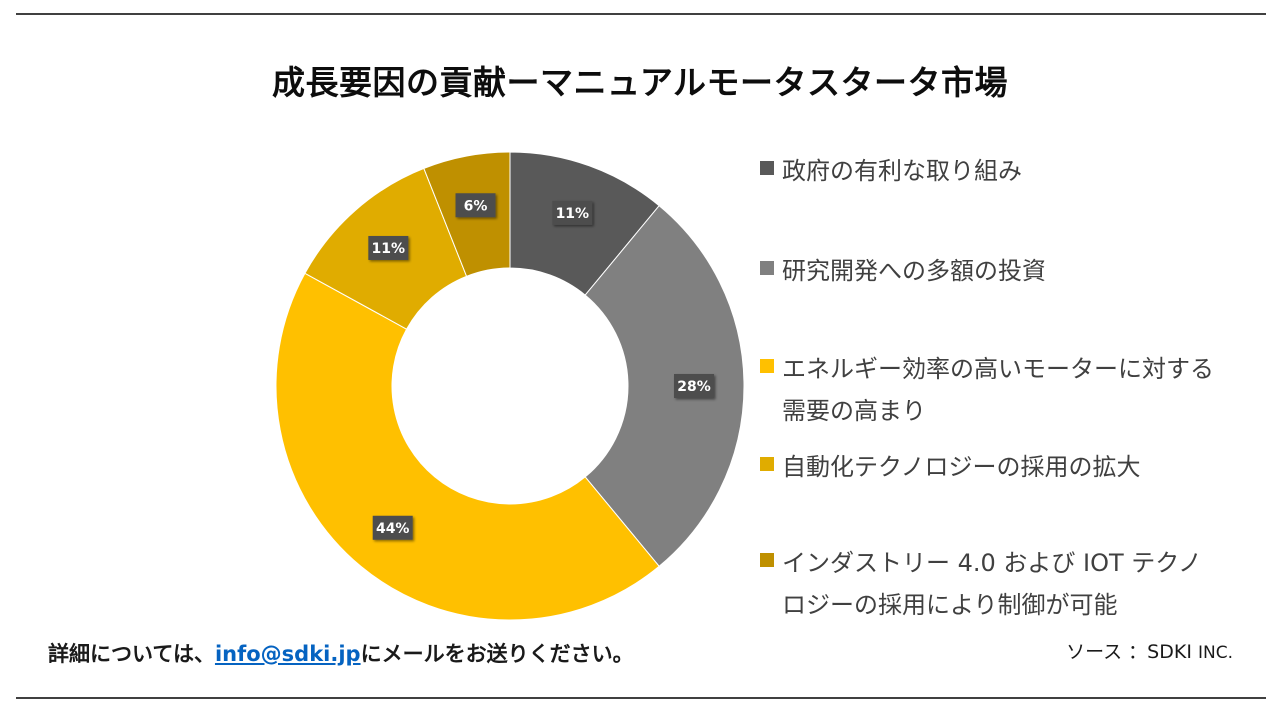  I want to click on data-label-text-1: 11%, so click(573, 214).